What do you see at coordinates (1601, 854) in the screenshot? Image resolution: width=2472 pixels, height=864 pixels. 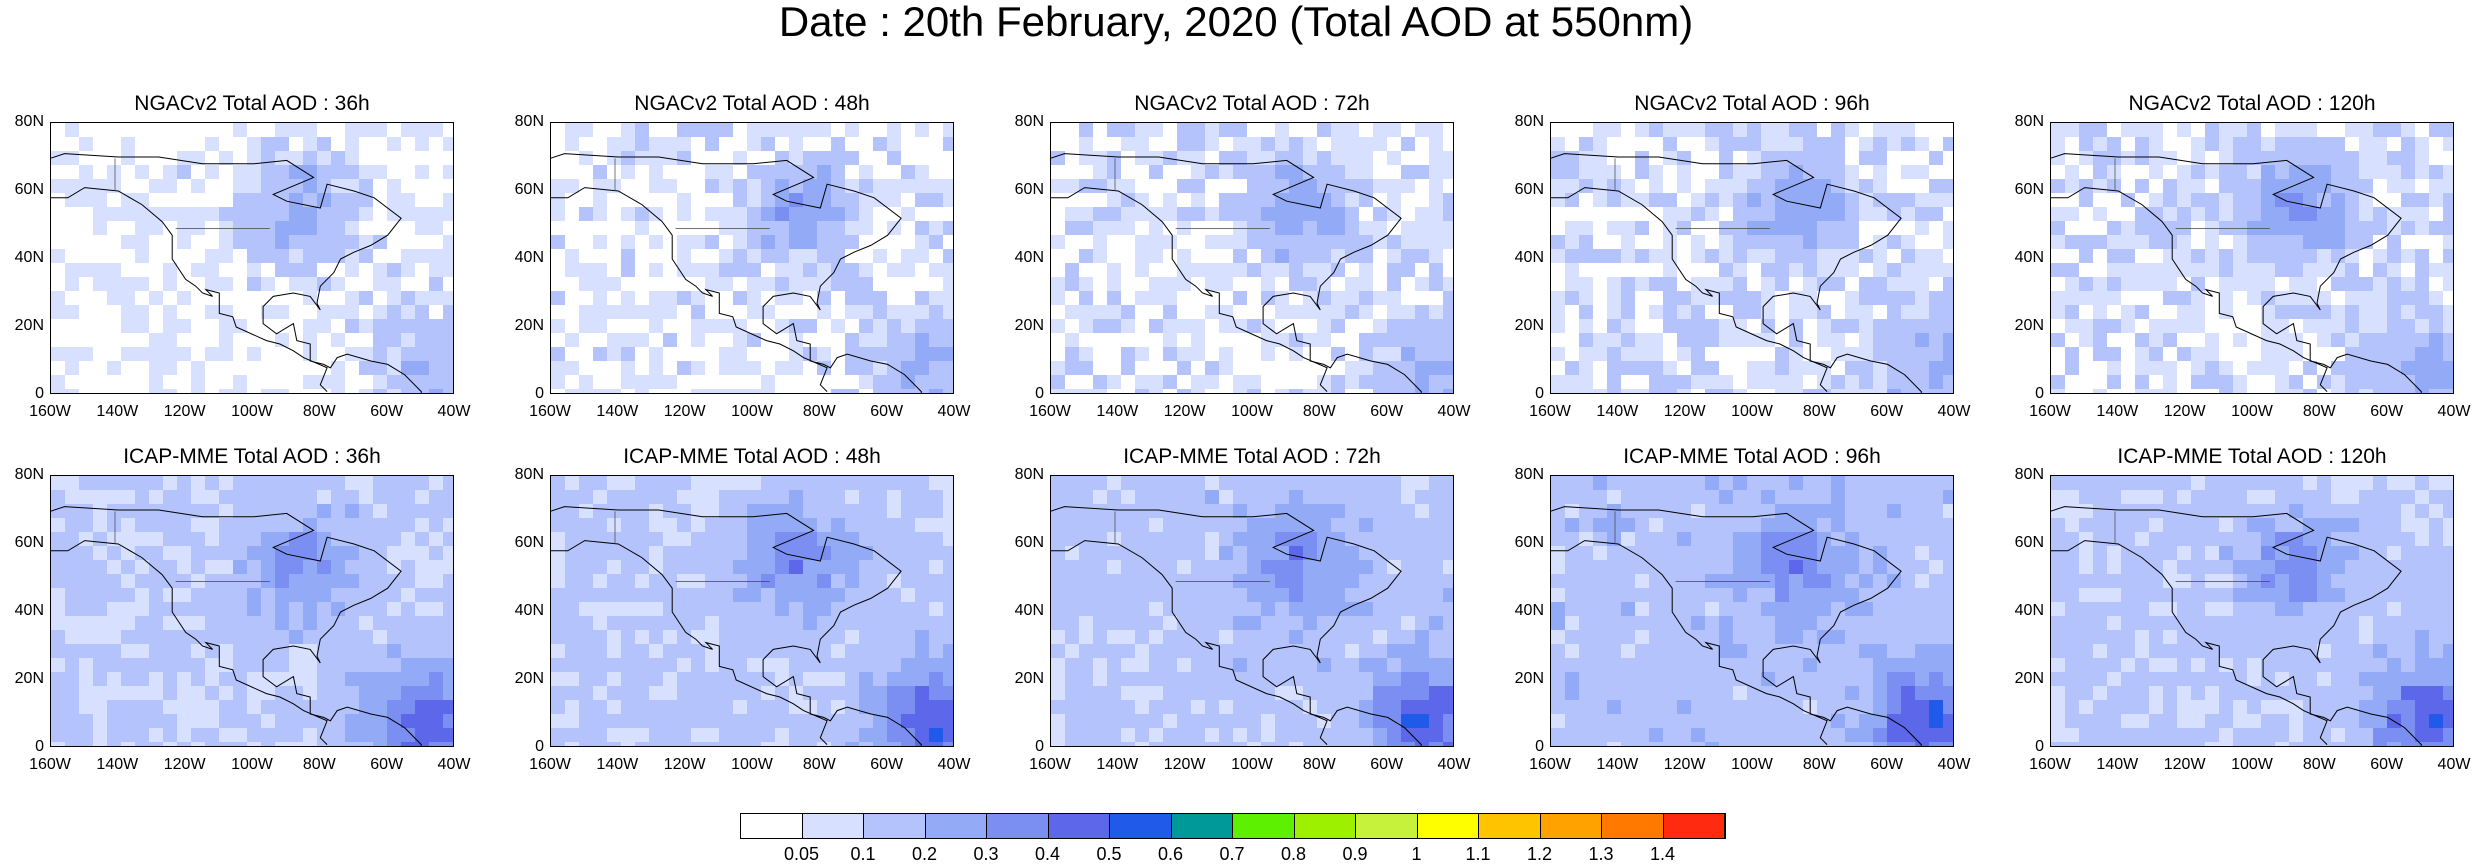 I see `colorbar-tick-label: 1.3` at bounding box center [1601, 854].